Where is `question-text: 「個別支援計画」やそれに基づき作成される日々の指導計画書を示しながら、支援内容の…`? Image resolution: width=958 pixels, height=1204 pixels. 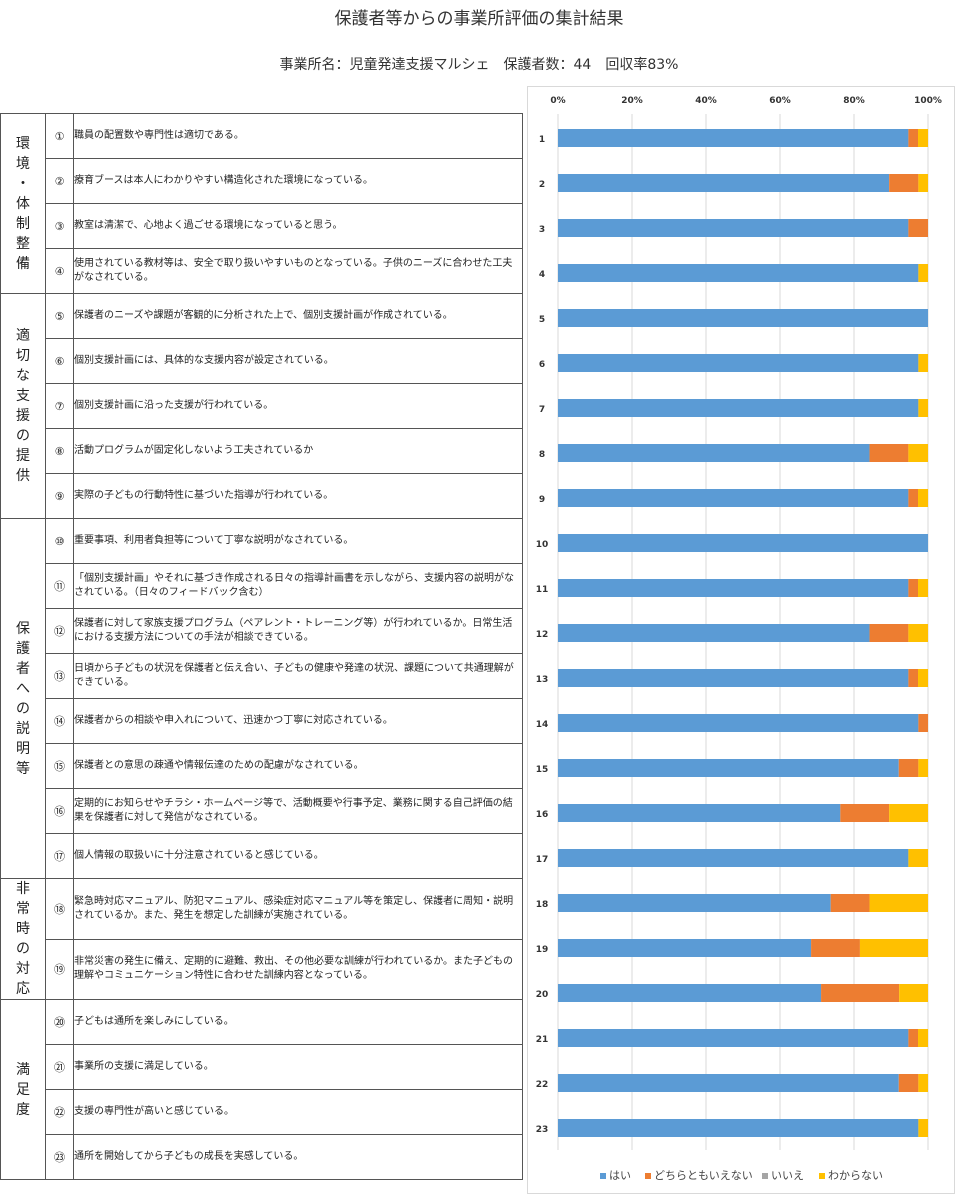 question-text: 「個別支援計画」やそれに基づき作成される日々の指導計画書を示しながら、支援内容の… is located at coordinates (298, 586).